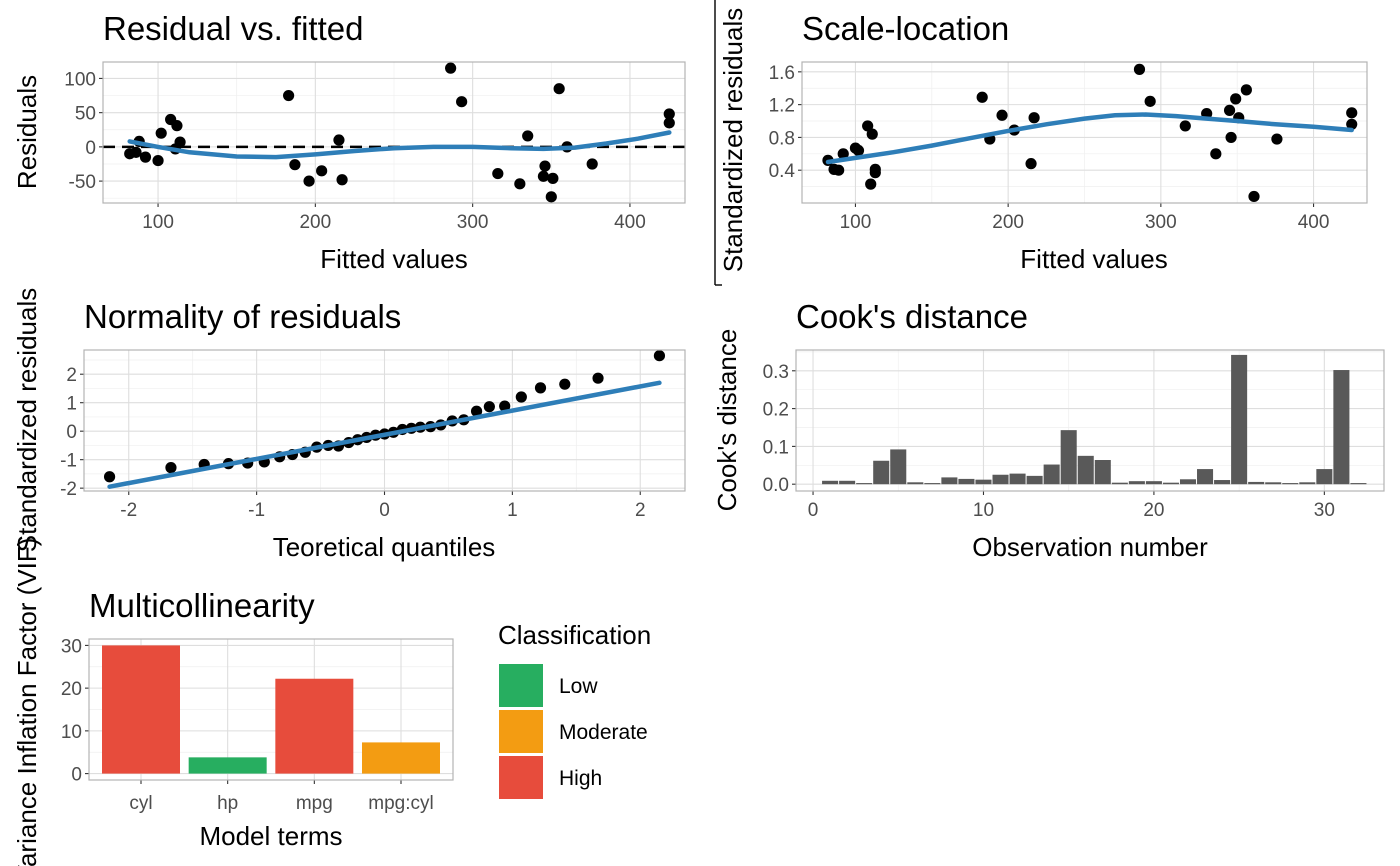  I want to click on x-tick-label: 2, so click(640, 510).